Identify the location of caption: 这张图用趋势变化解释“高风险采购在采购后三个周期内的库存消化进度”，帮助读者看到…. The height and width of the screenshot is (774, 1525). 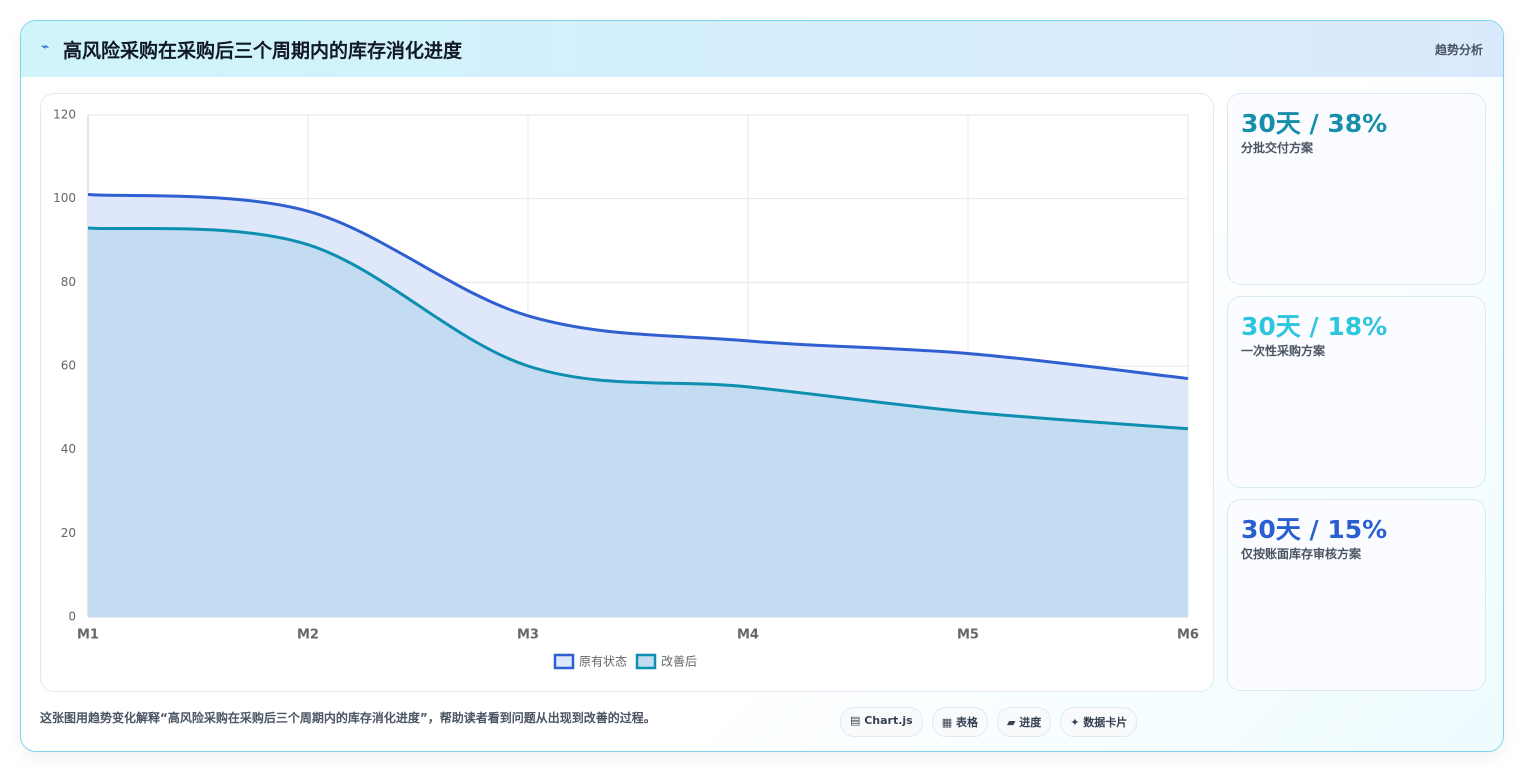
(348, 718).